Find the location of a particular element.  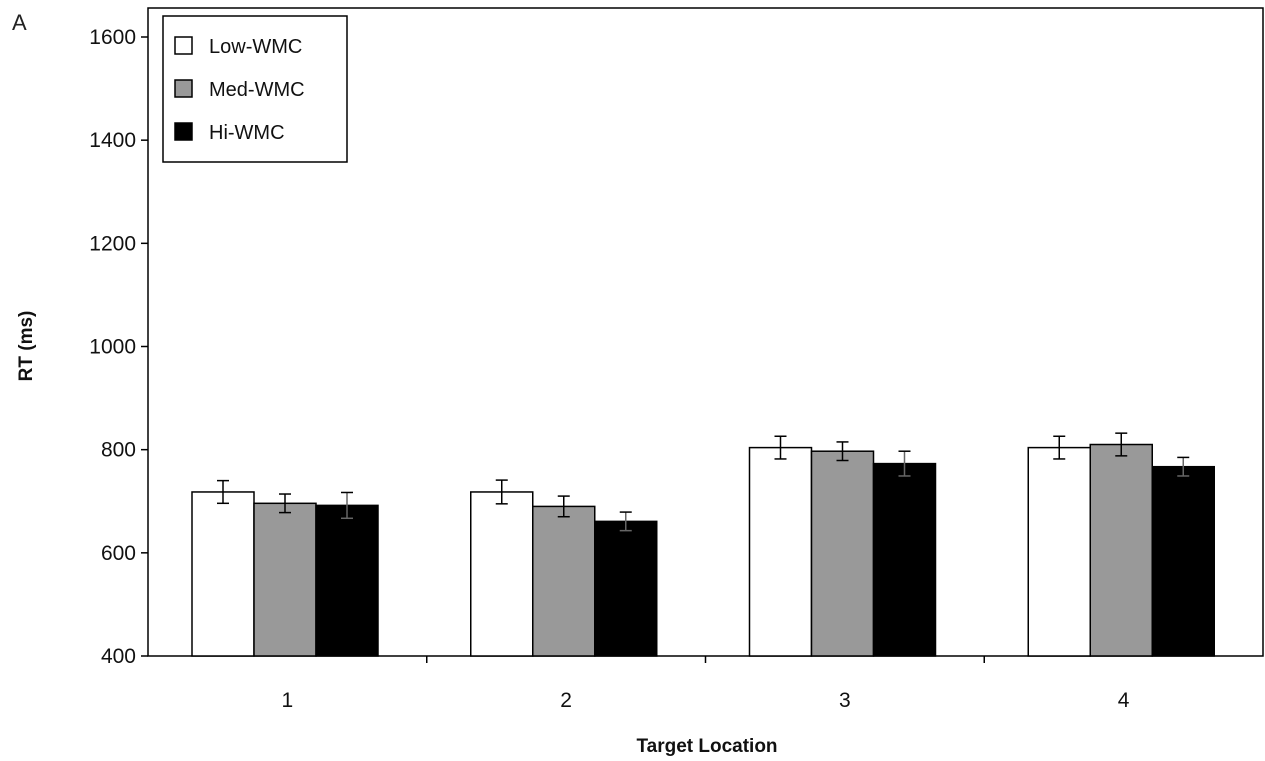

y-axis-title: RT (ms) is located at coordinates (26, 346).